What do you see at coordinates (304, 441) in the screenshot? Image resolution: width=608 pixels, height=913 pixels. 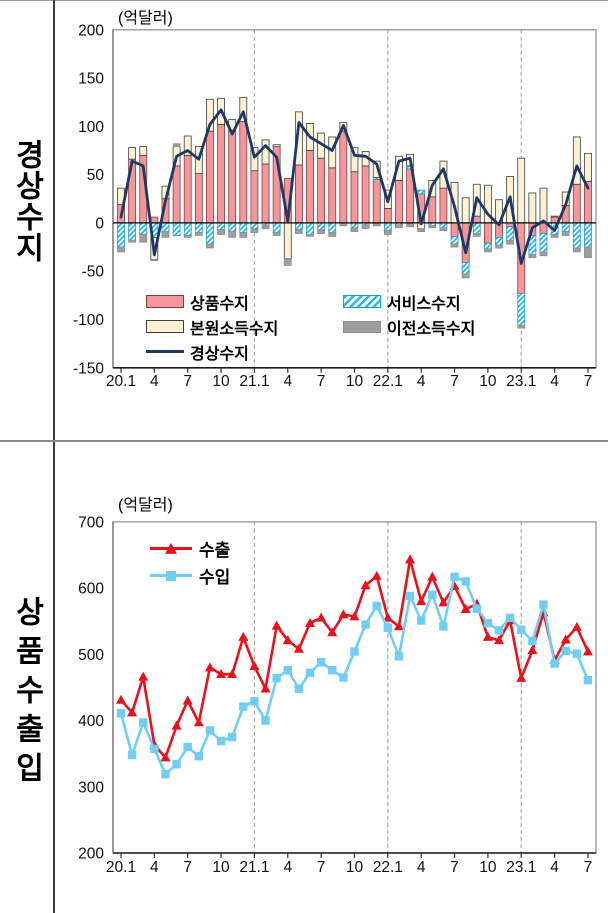 I see `horizontal-divider-line` at bounding box center [304, 441].